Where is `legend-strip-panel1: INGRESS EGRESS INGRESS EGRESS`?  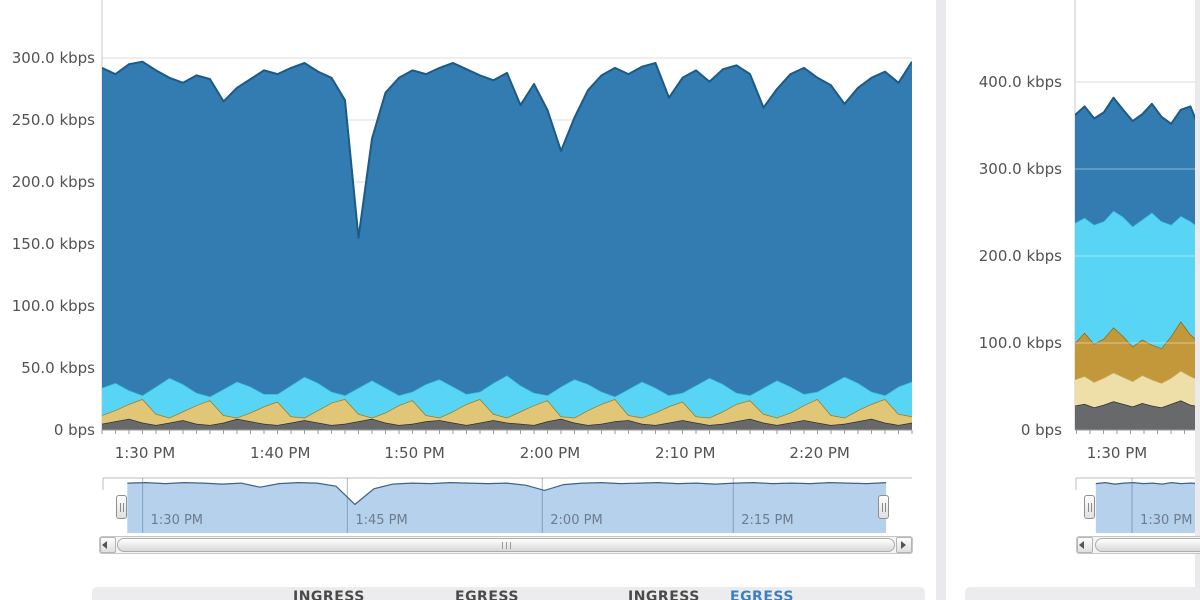
legend-strip-panel1: INGRESS EGRESS INGRESS EGRESS is located at coordinates (508, 593).